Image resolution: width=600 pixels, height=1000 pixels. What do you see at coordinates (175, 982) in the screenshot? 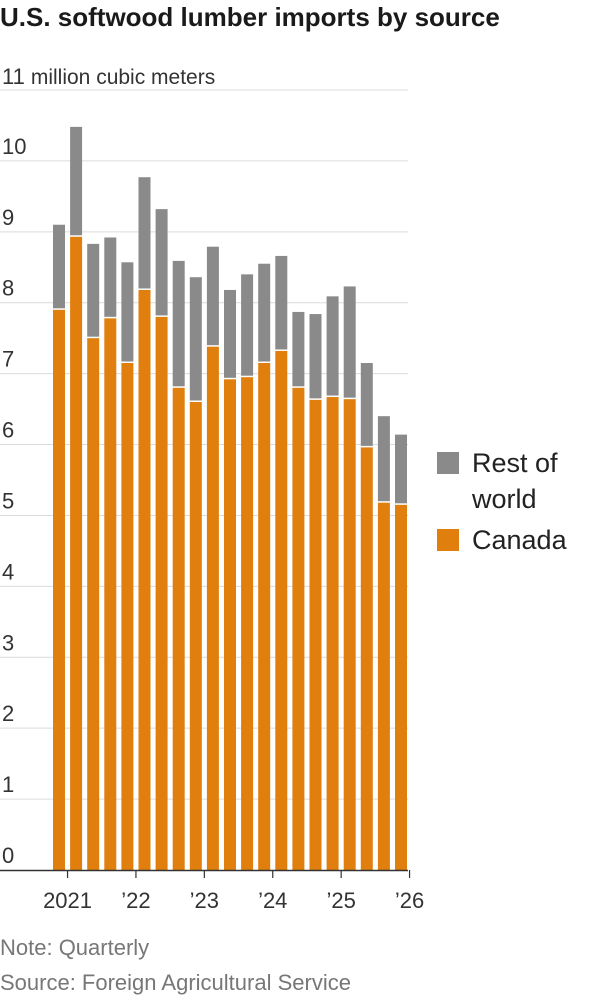
I see `chart-source: Source: Foreign Agricultural Service` at bounding box center [175, 982].